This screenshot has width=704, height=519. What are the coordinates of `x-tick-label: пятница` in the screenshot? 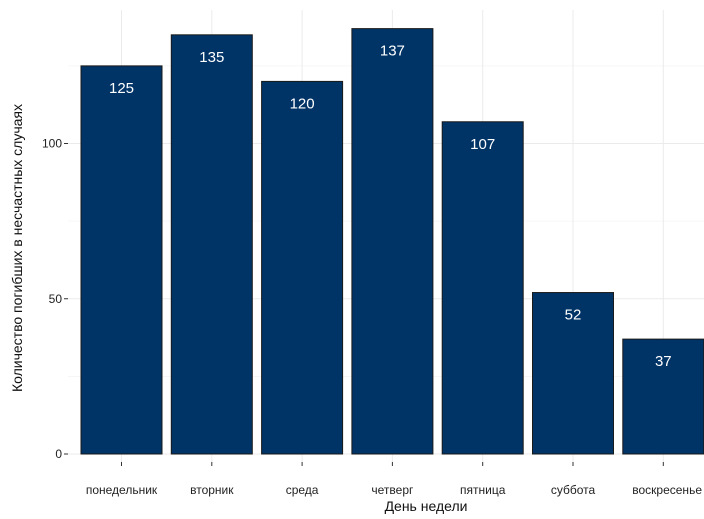 It's located at (483, 490).